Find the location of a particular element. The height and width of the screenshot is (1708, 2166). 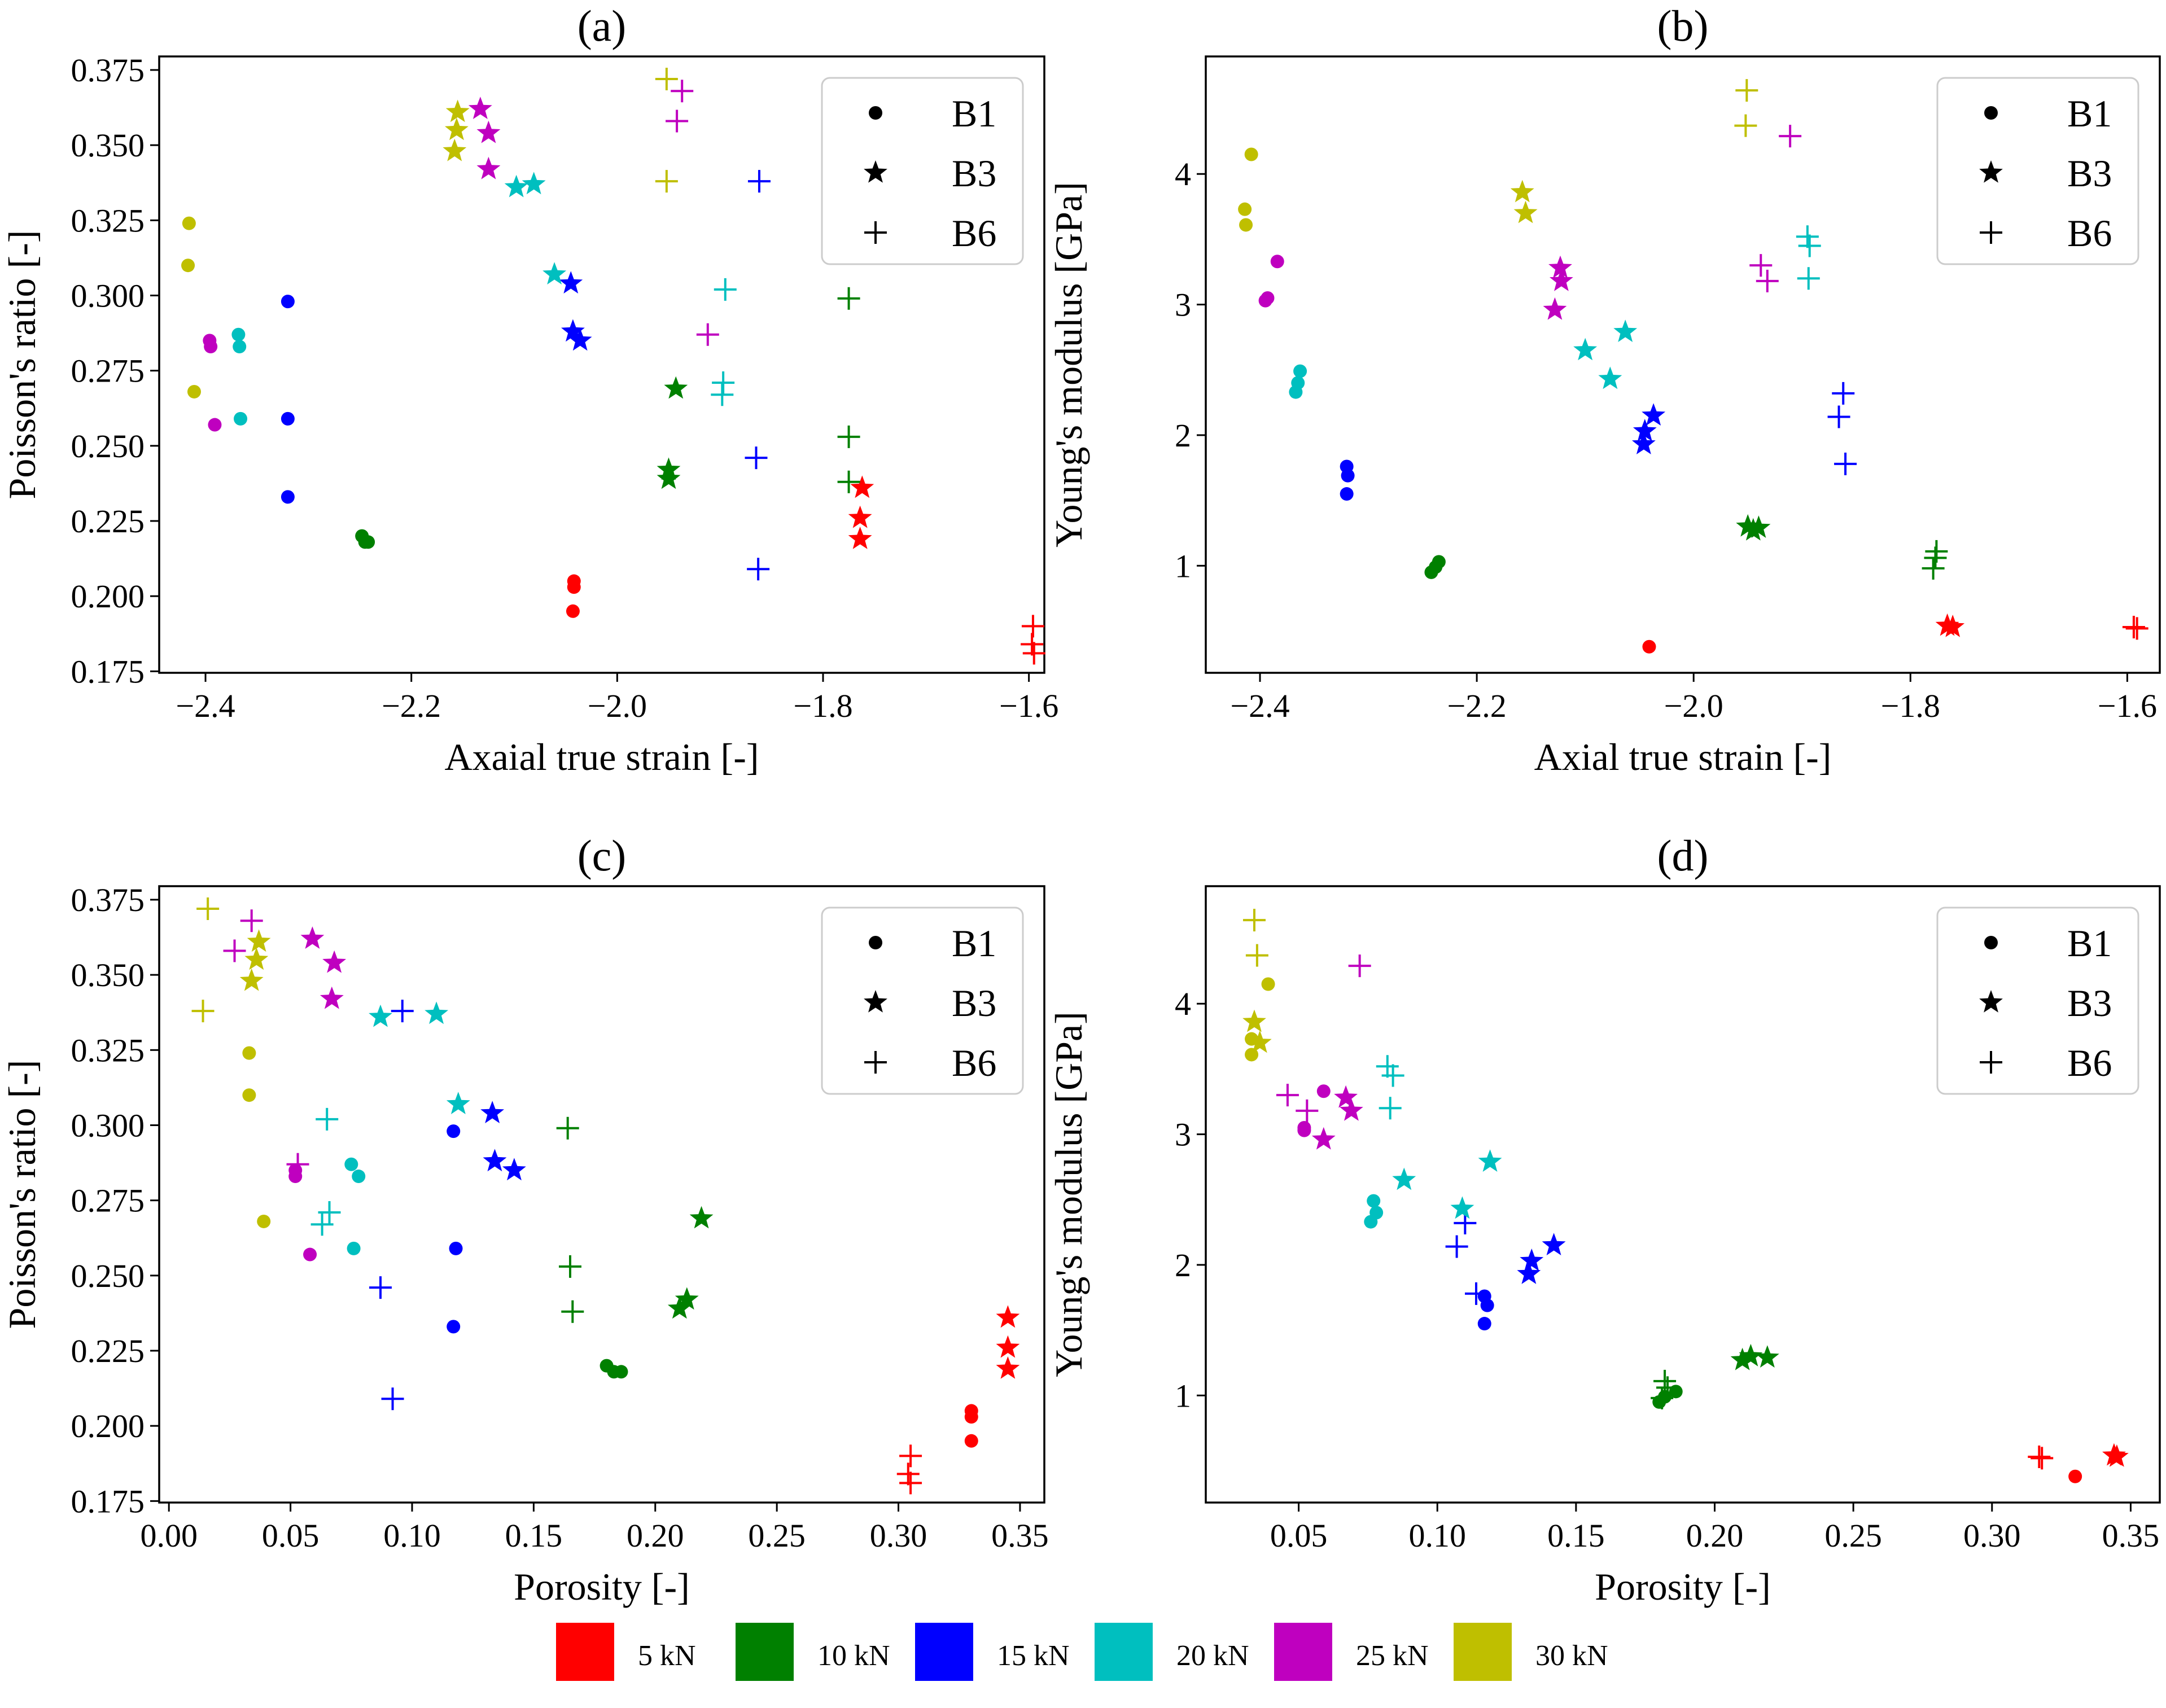

y-tick-label: 0.225 is located at coordinates (108, 521).